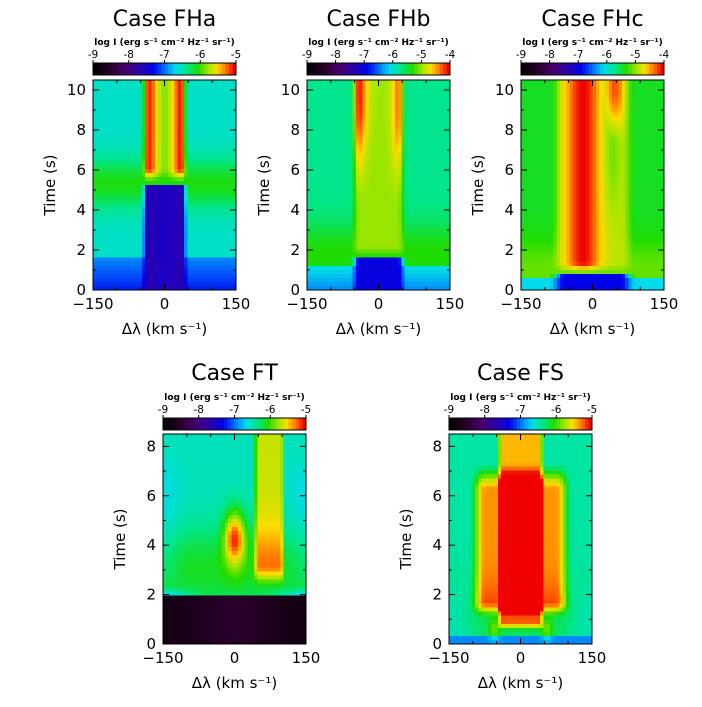 This screenshot has height=707, width=702. What do you see at coordinates (164, 43) in the screenshot?
I see `colorbar-label: log I (erg s⁻¹ cm⁻² Hz⁻¹ sr⁻¹)` at bounding box center [164, 43].